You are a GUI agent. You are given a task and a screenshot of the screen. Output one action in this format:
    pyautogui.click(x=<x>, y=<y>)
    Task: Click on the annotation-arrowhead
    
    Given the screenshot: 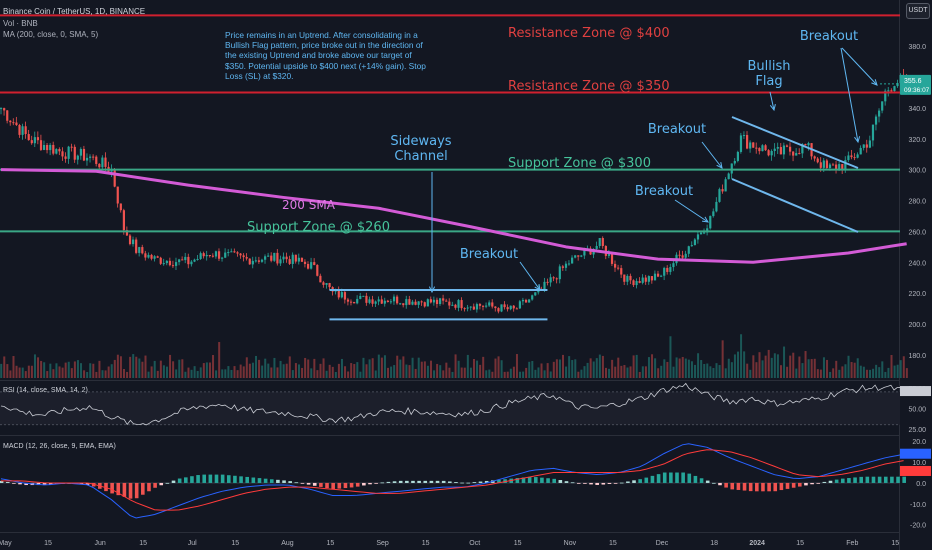 What is the action you would take?
    pyautogui.click(x=719, y=165)
    